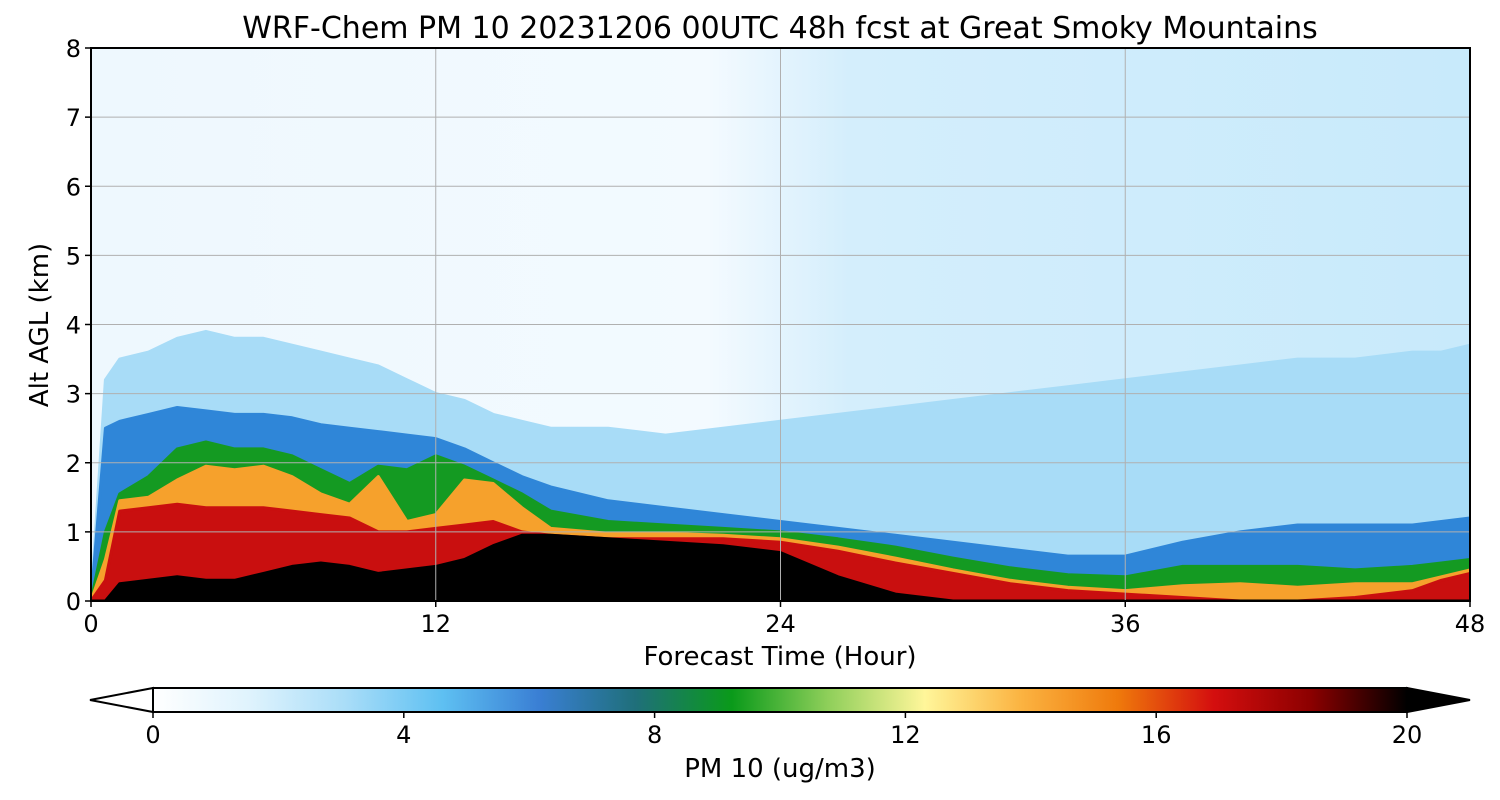  I want to click on colorbar: 0 4 8 12 16 20 PM 10 (ug/m3), so click(780, 735).